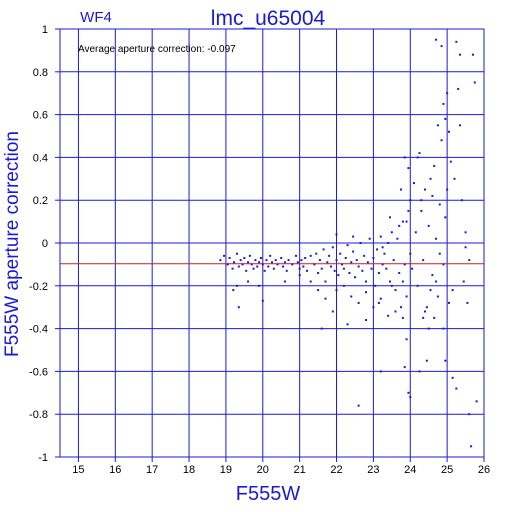 Image resolution: width=512 pixels, height=512 pixels. What do you see at coordinates (189, 470) in the screenshot?
I see `x-tick-label: 18` at bounding box center [189, 470].